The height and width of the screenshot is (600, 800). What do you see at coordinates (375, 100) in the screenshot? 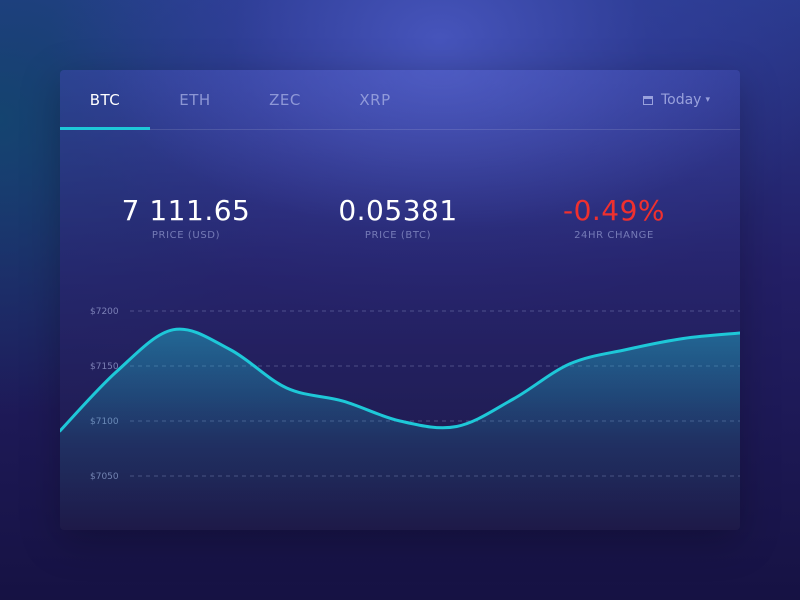
I see `tab-xrp: XRP` at bounding box center [375, 100].